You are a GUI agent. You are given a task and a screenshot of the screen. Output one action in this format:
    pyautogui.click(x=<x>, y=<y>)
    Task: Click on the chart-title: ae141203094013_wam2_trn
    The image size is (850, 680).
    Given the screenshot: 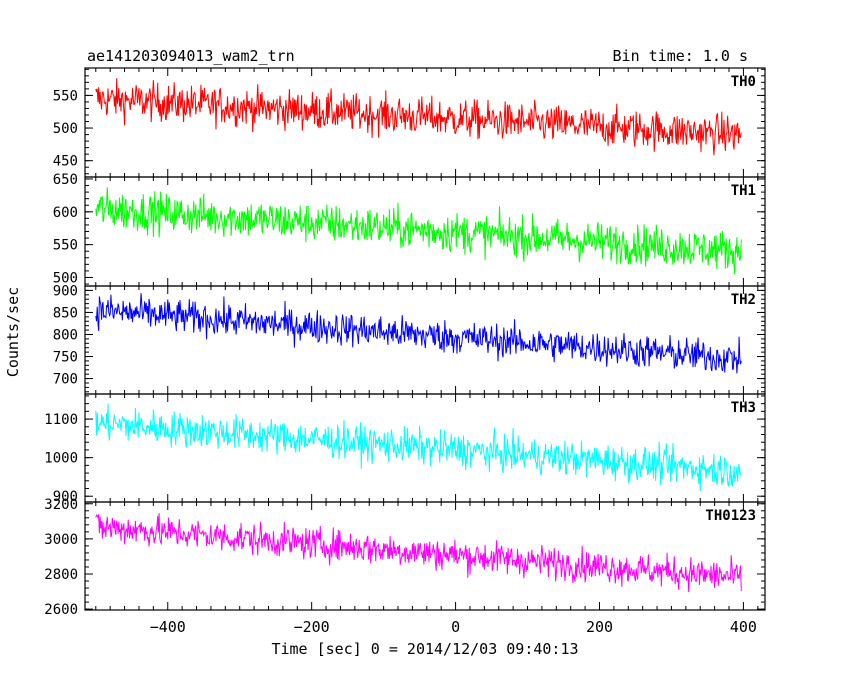 What is the action you would take?
    pyautogui.click(x=191, y=56)
    